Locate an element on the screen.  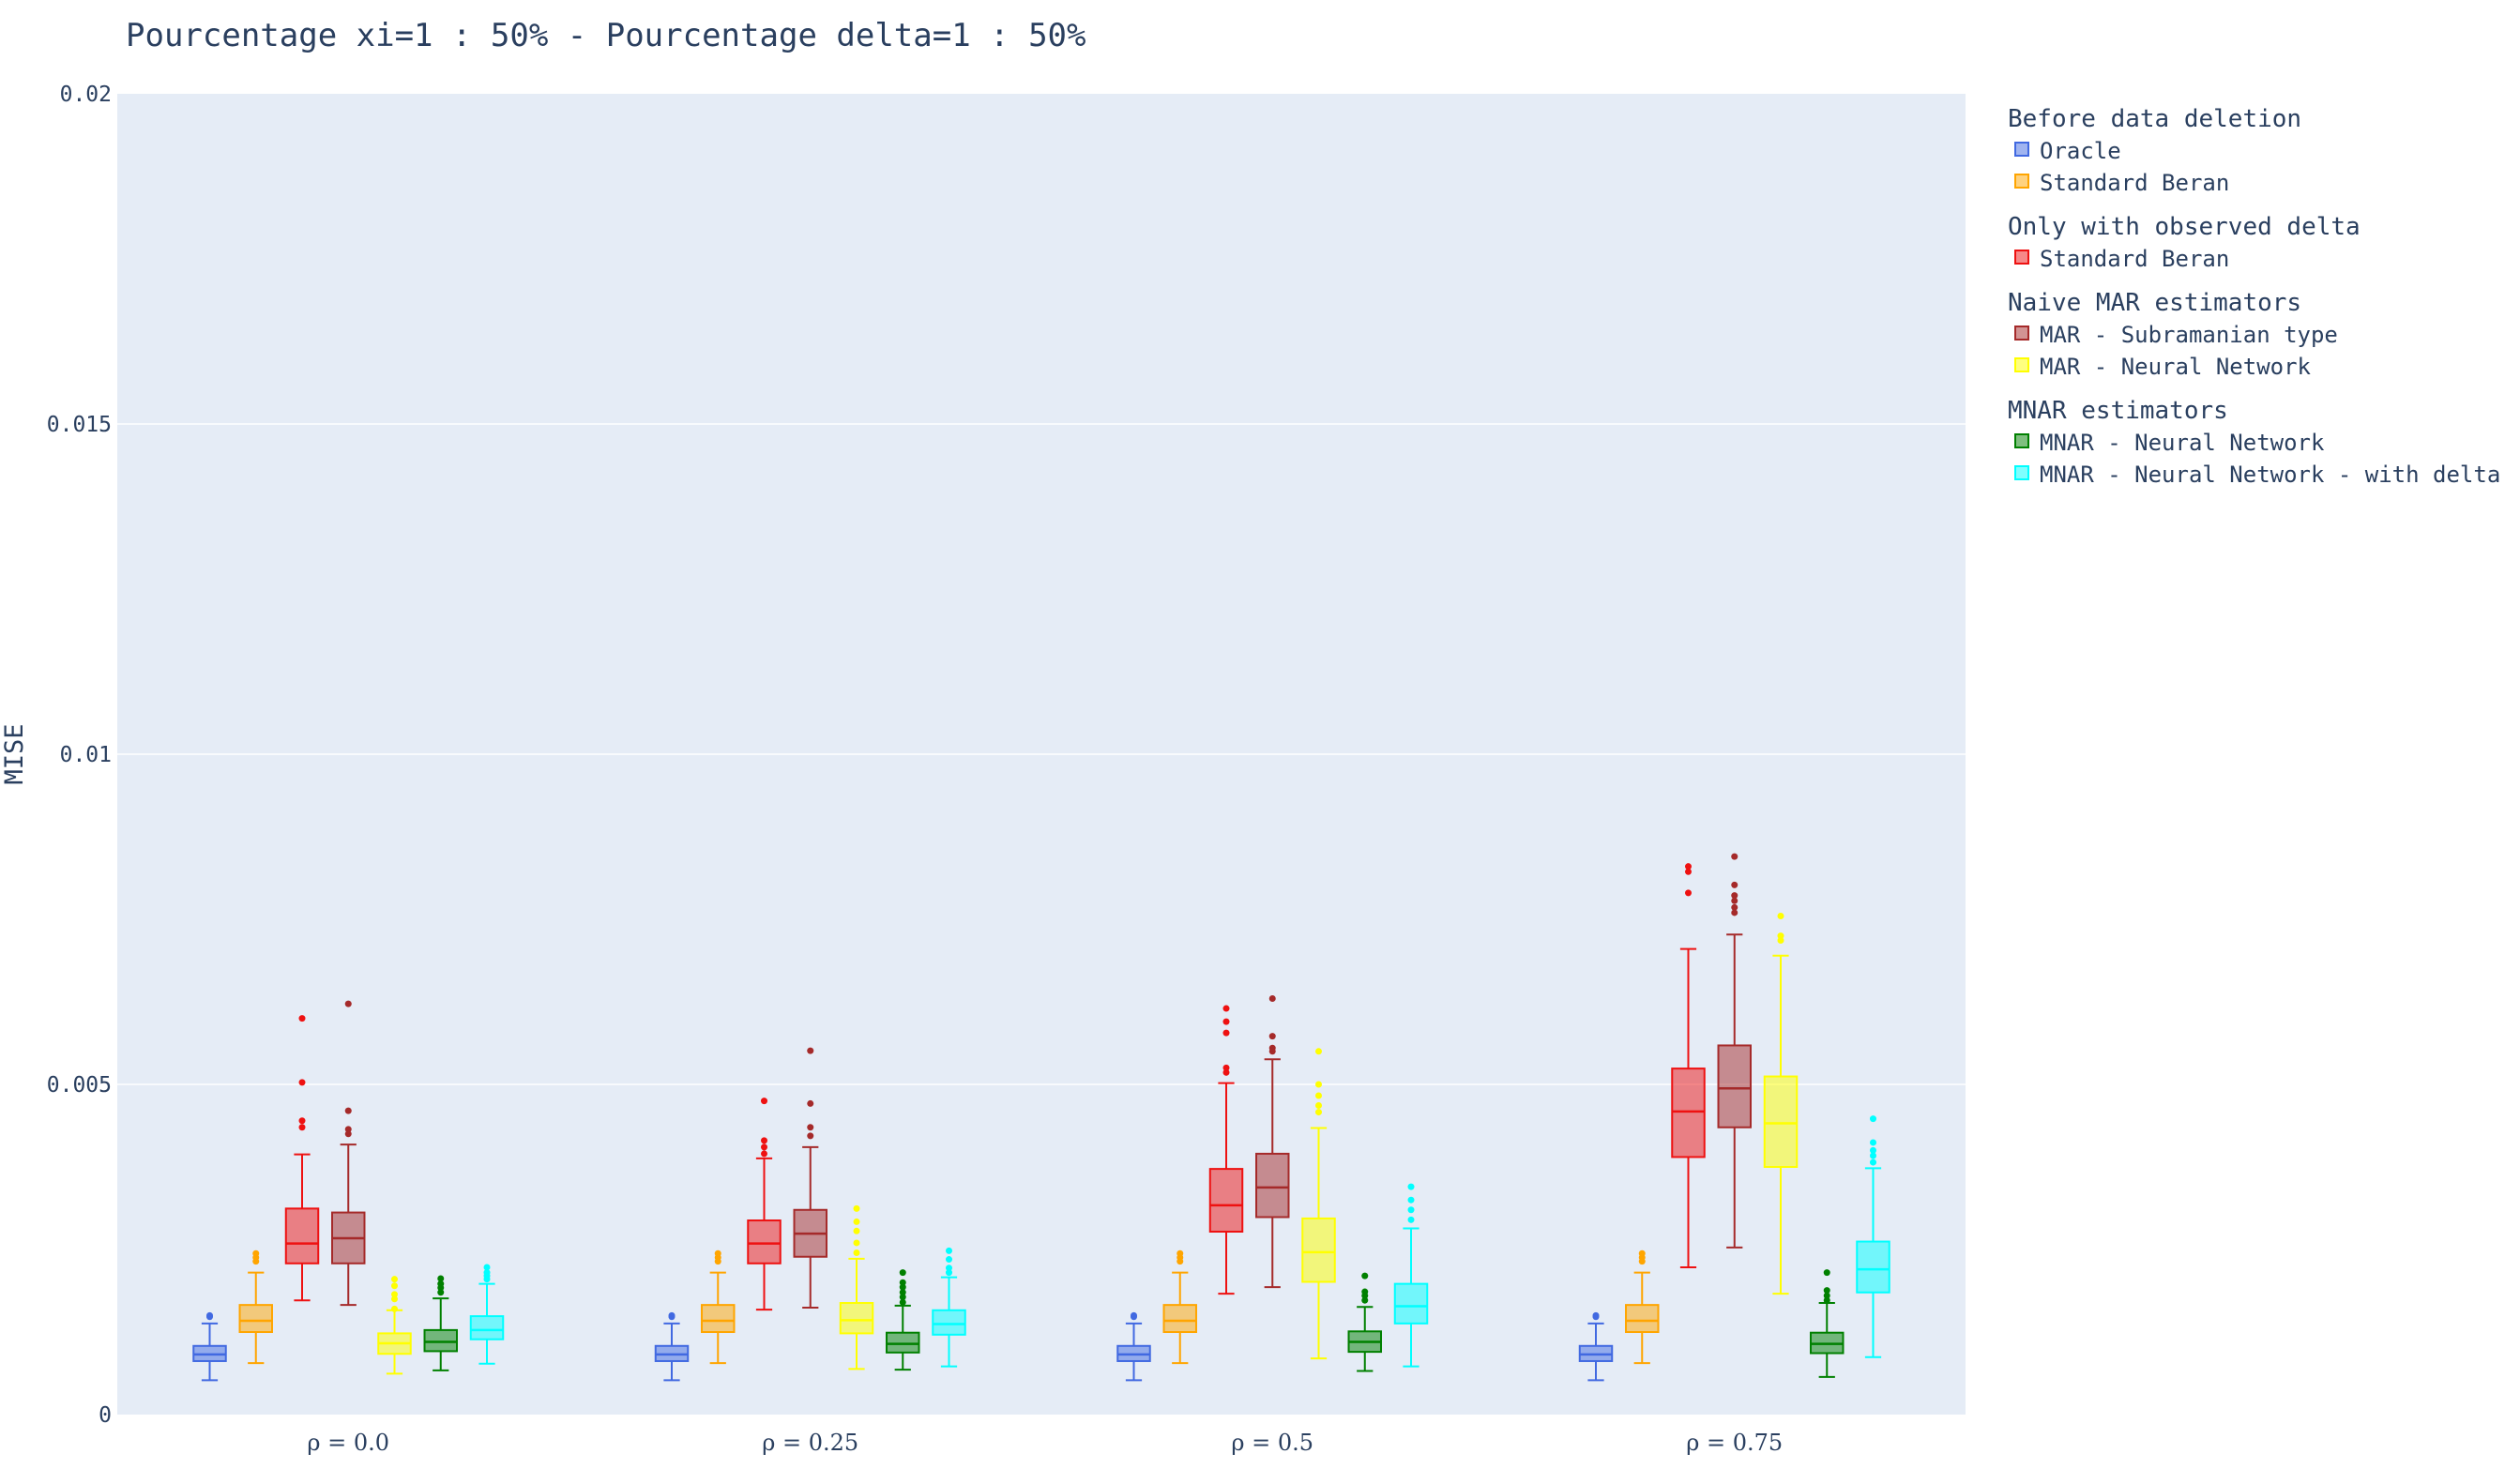
legend-item-label: MAR - Neural Network is located at coordinates (2176, 367).